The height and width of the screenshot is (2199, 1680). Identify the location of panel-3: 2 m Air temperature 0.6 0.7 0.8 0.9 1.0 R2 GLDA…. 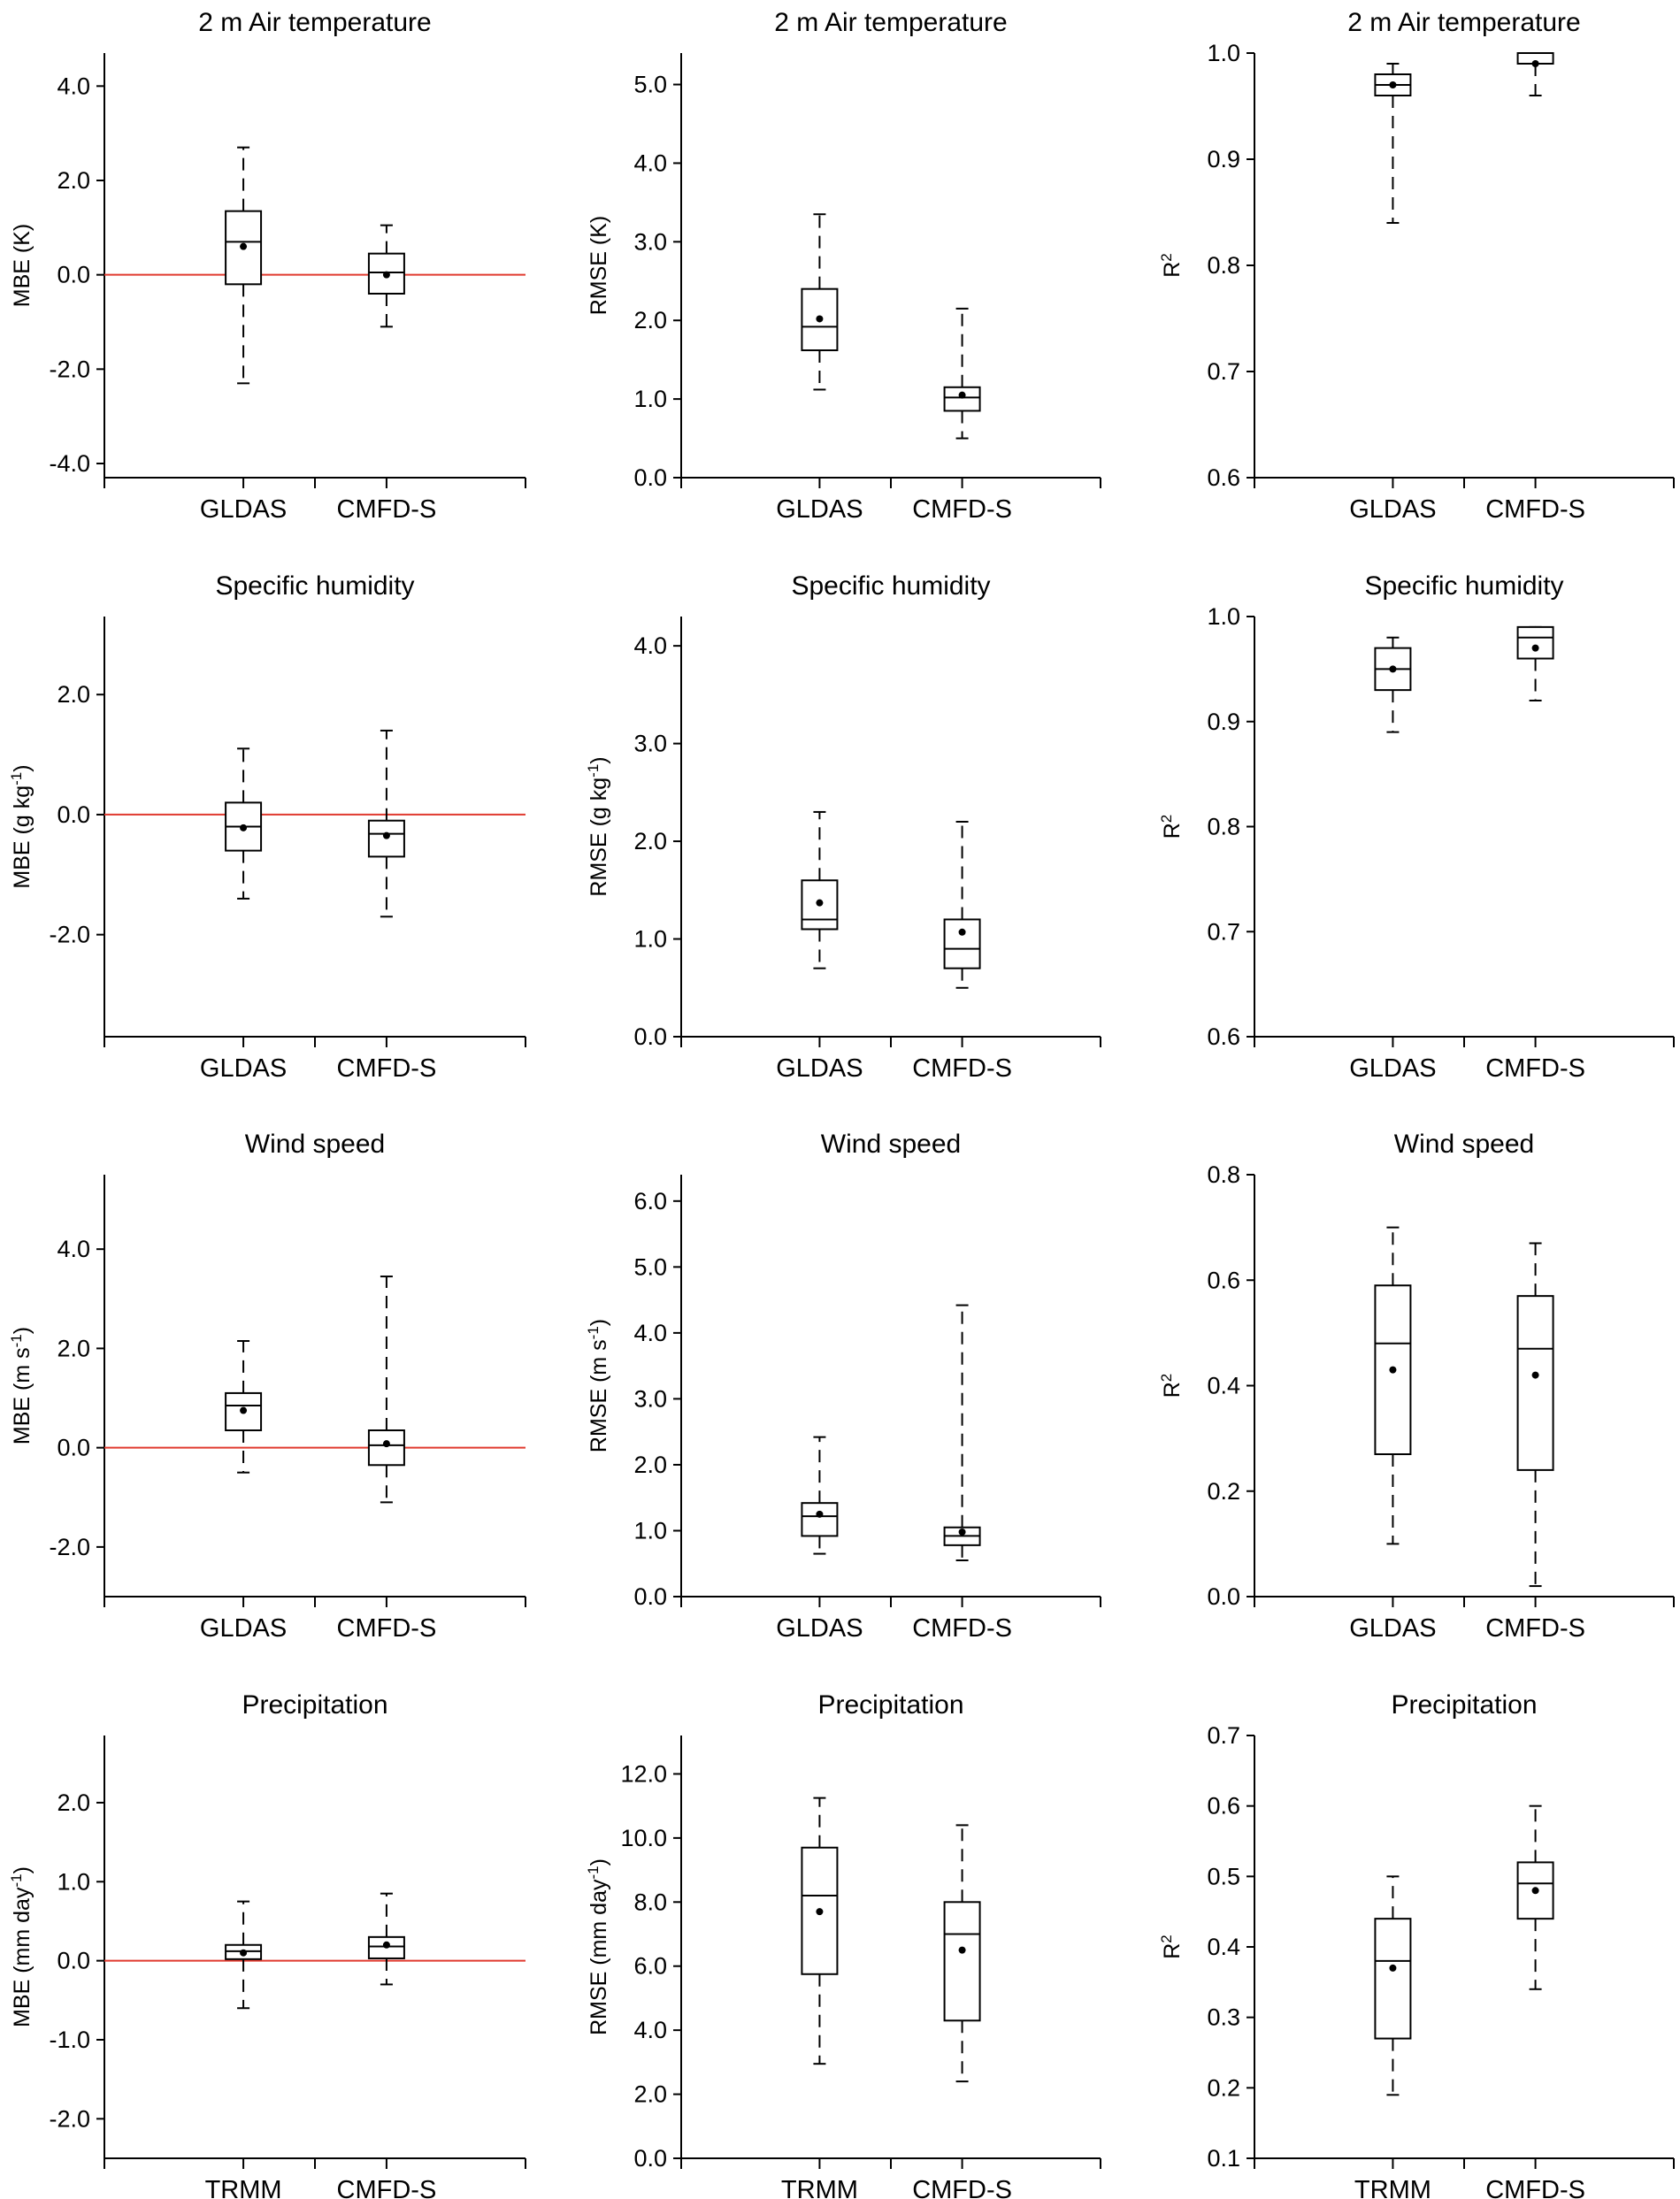
(1416, 266).